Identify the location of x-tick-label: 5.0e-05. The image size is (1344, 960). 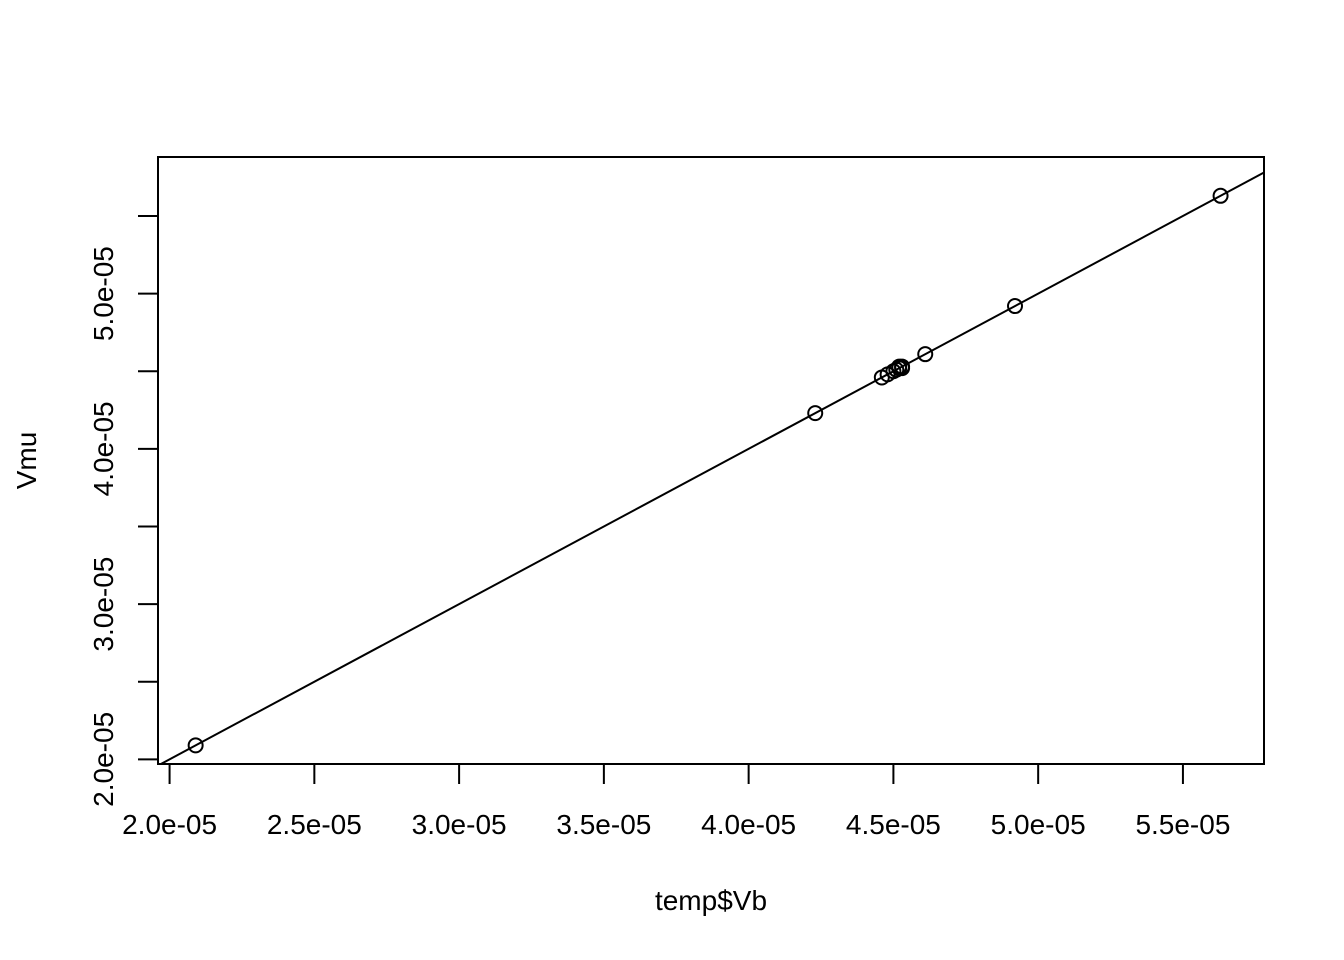
(1038, 824).